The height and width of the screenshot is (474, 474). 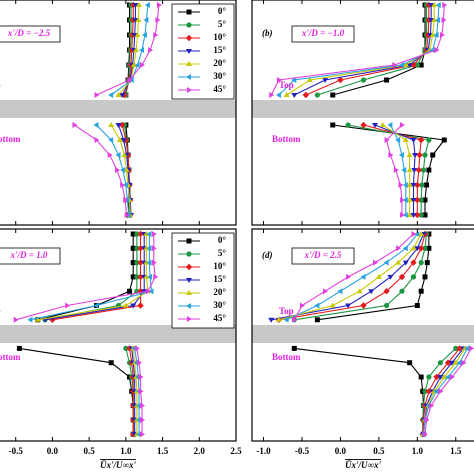 What do you see at coordinates (418, 451) in the screenshot?
I see `x-tick-label: 1.0` at bounding box center [418, 451].